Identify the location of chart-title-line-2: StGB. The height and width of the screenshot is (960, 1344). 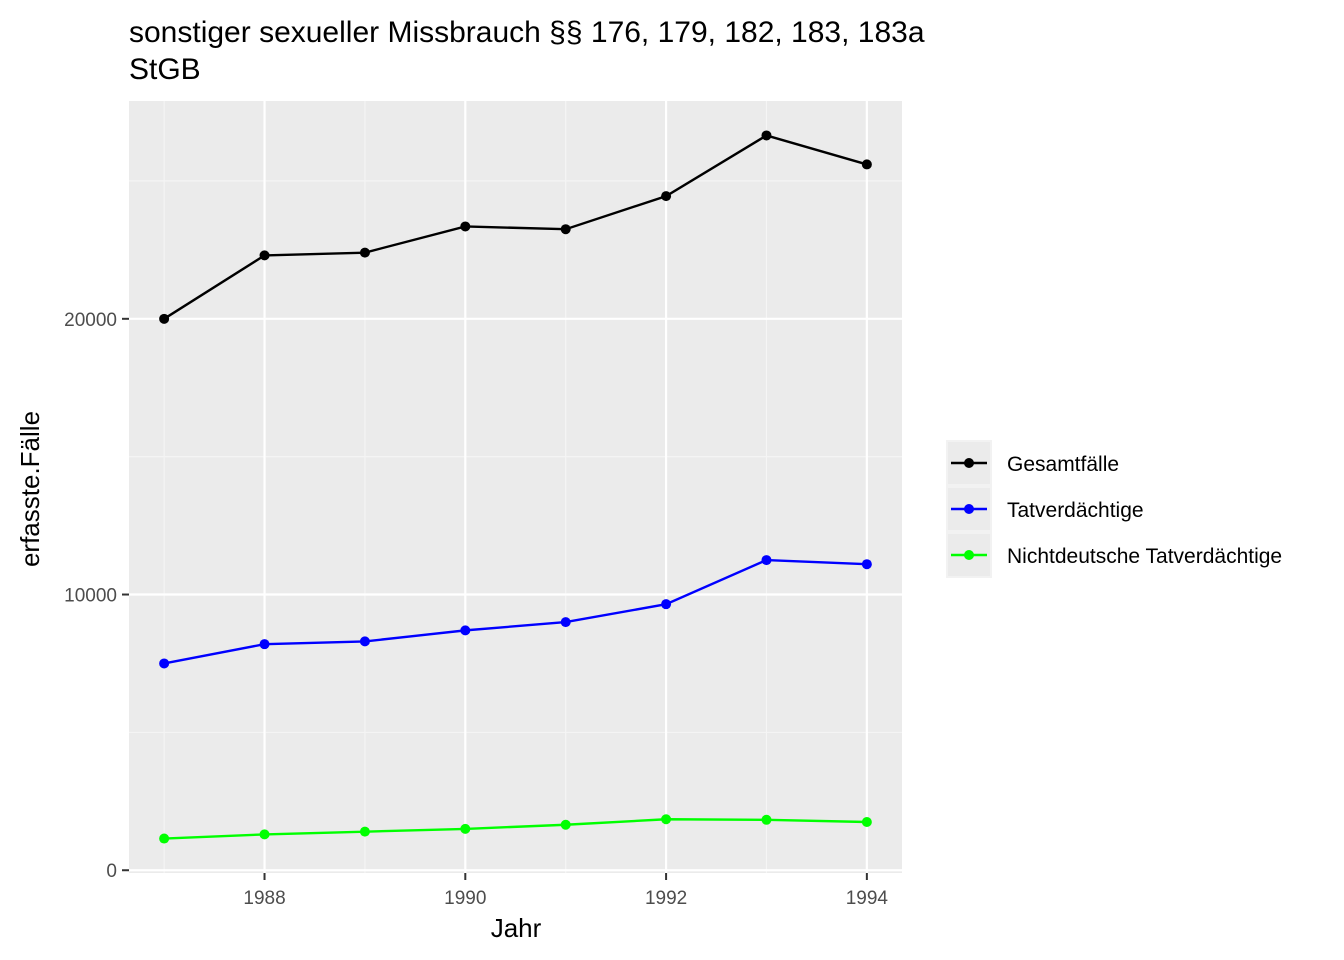
(165, 69).